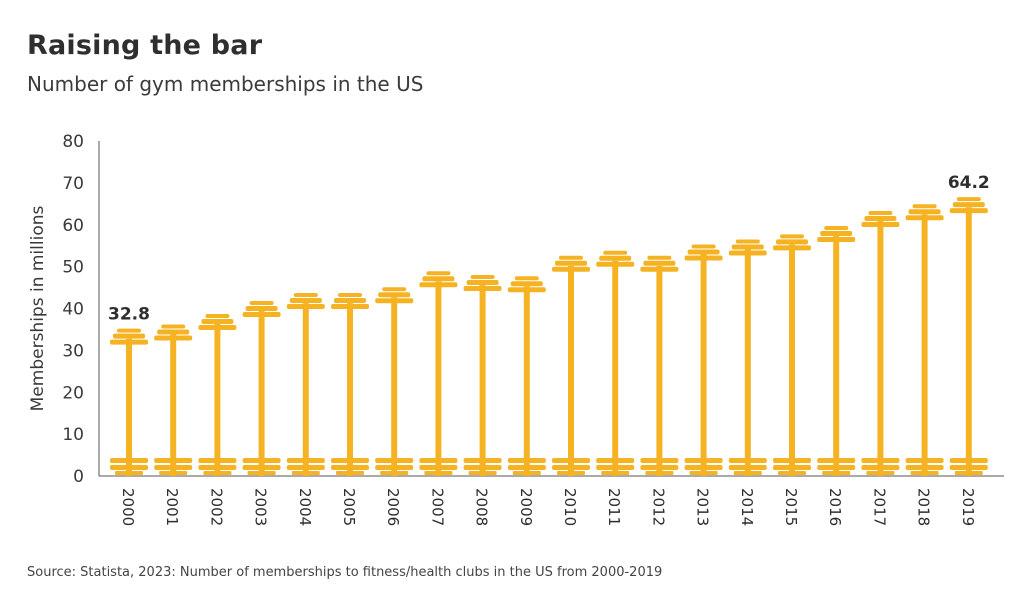  Describe the element at coordinates (880, 343) in the screenshot. I see `dumbbell-bar-2017` at that location.